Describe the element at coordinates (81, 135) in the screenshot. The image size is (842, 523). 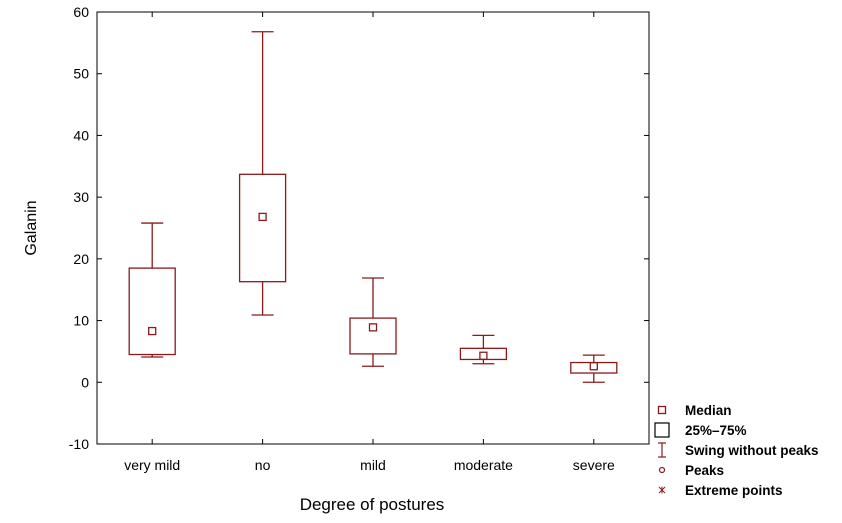
I see `y-tick-label: 40` at that location.